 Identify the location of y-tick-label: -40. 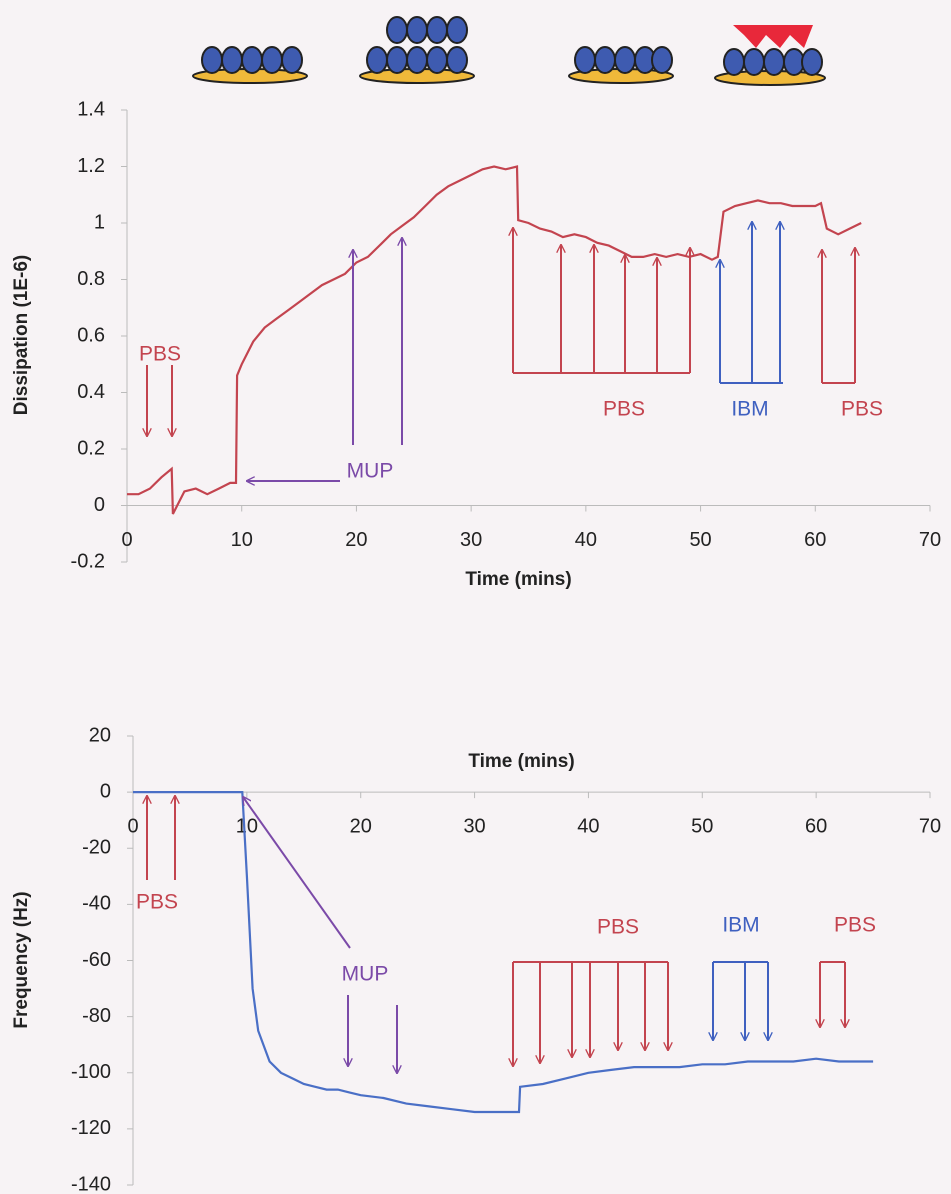
(96, 904).